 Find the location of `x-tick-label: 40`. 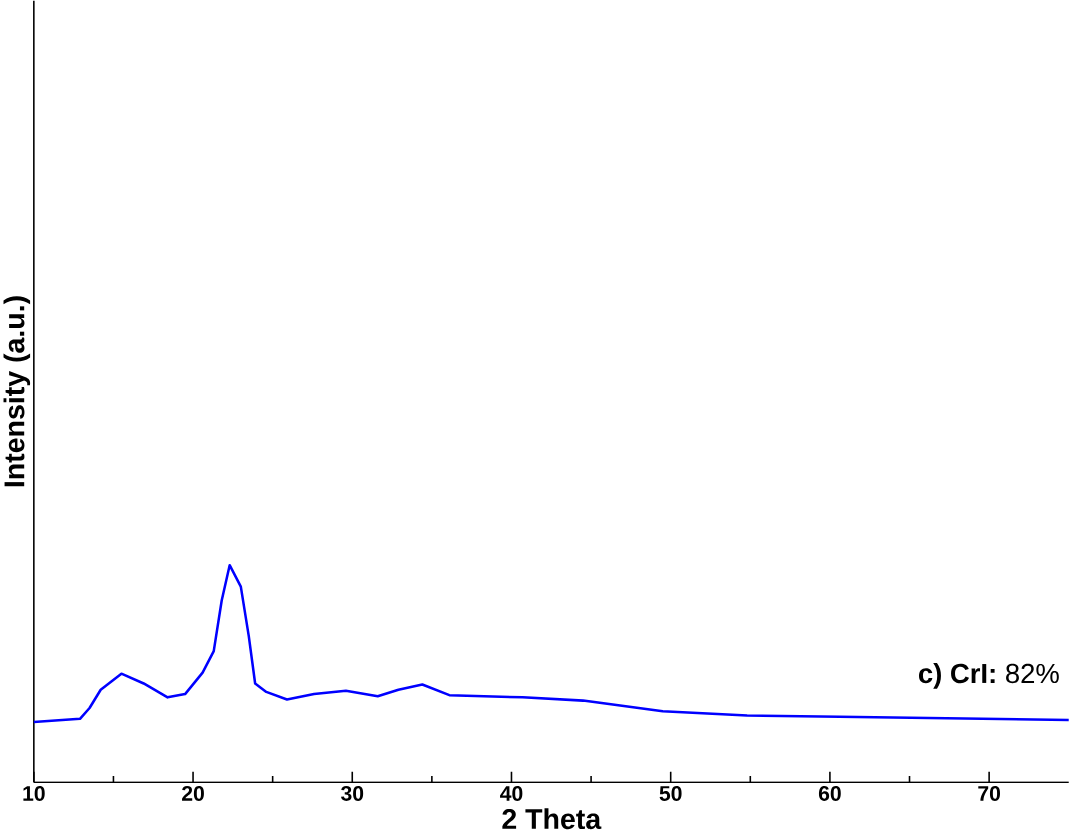

x-tick-label: 40 is located at coordinates (511, 794).